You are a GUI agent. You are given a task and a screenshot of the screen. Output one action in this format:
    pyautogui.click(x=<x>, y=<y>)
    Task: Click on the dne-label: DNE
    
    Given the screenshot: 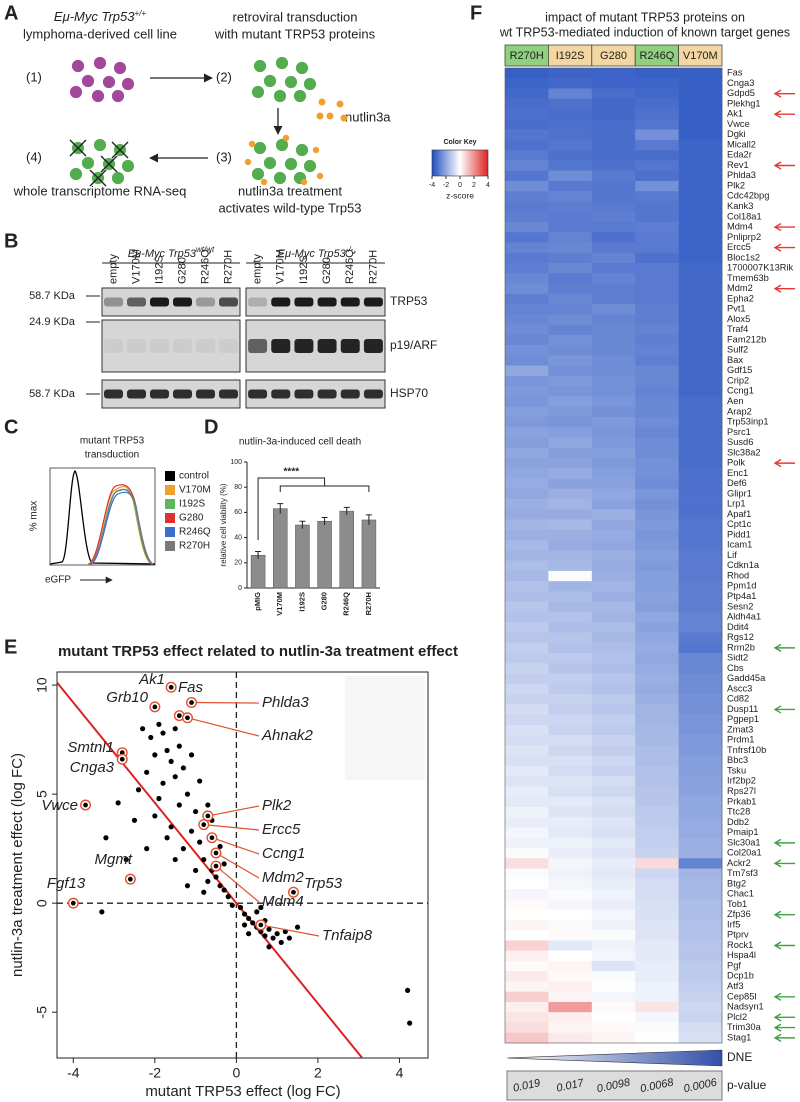 What is the action you would take?
    pyautogui.click(x=739, y=1057)
    